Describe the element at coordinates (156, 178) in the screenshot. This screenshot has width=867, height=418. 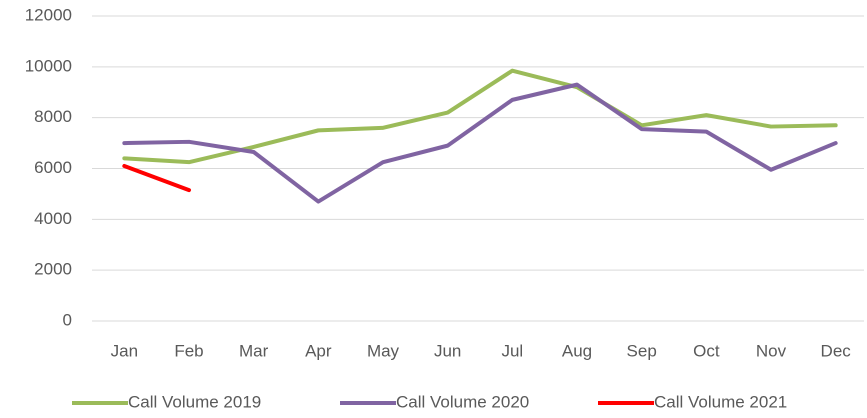
I see `series-line` at that location.